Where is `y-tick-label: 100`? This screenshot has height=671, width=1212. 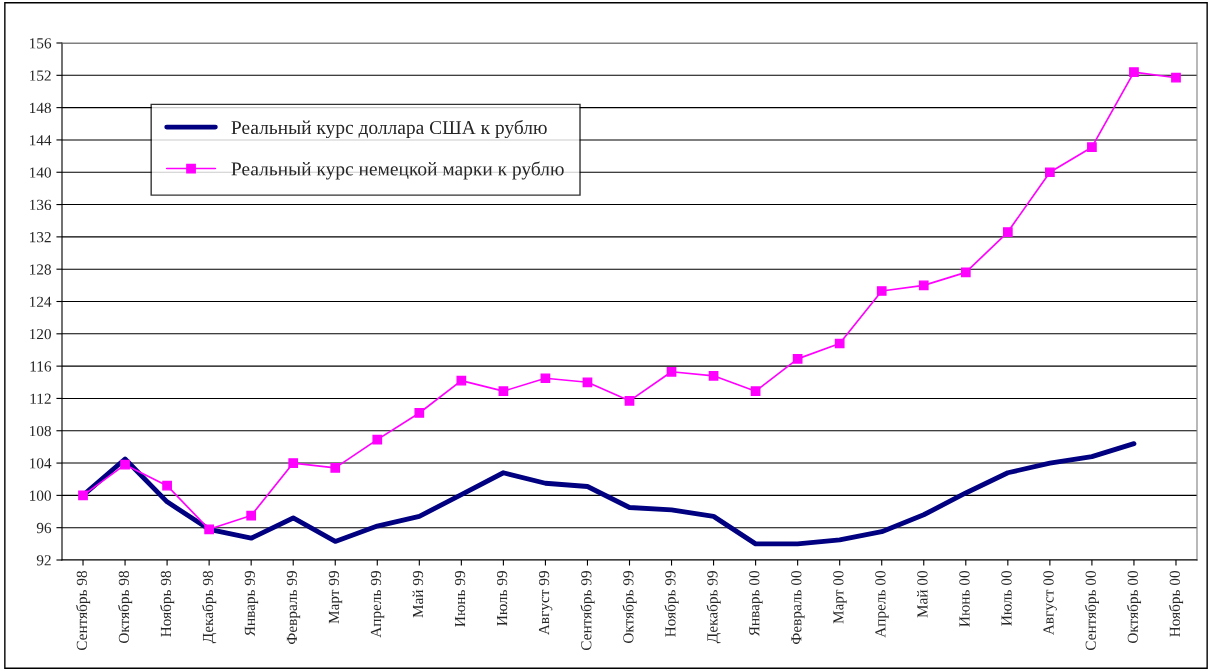 y-tick-label: 100 is located at coordinates (40, 495).